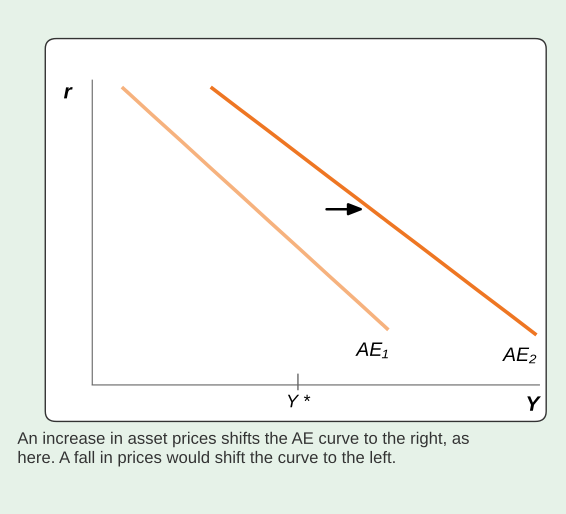 Image resolution: width=566 pixels, height=514 pixels. Describe the element at coordinates (299, 401) in the screenshot. I see `text: Y *` at that location.